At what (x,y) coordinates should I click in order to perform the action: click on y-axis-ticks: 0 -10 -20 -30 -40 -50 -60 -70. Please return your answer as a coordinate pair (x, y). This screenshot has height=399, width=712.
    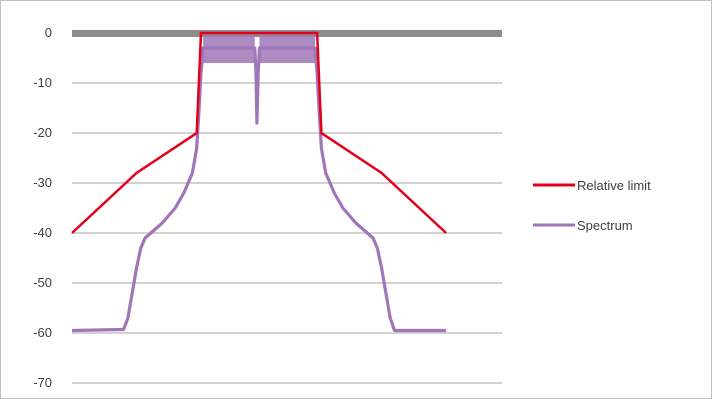
    Looking at the image, I should click on (42, 207).